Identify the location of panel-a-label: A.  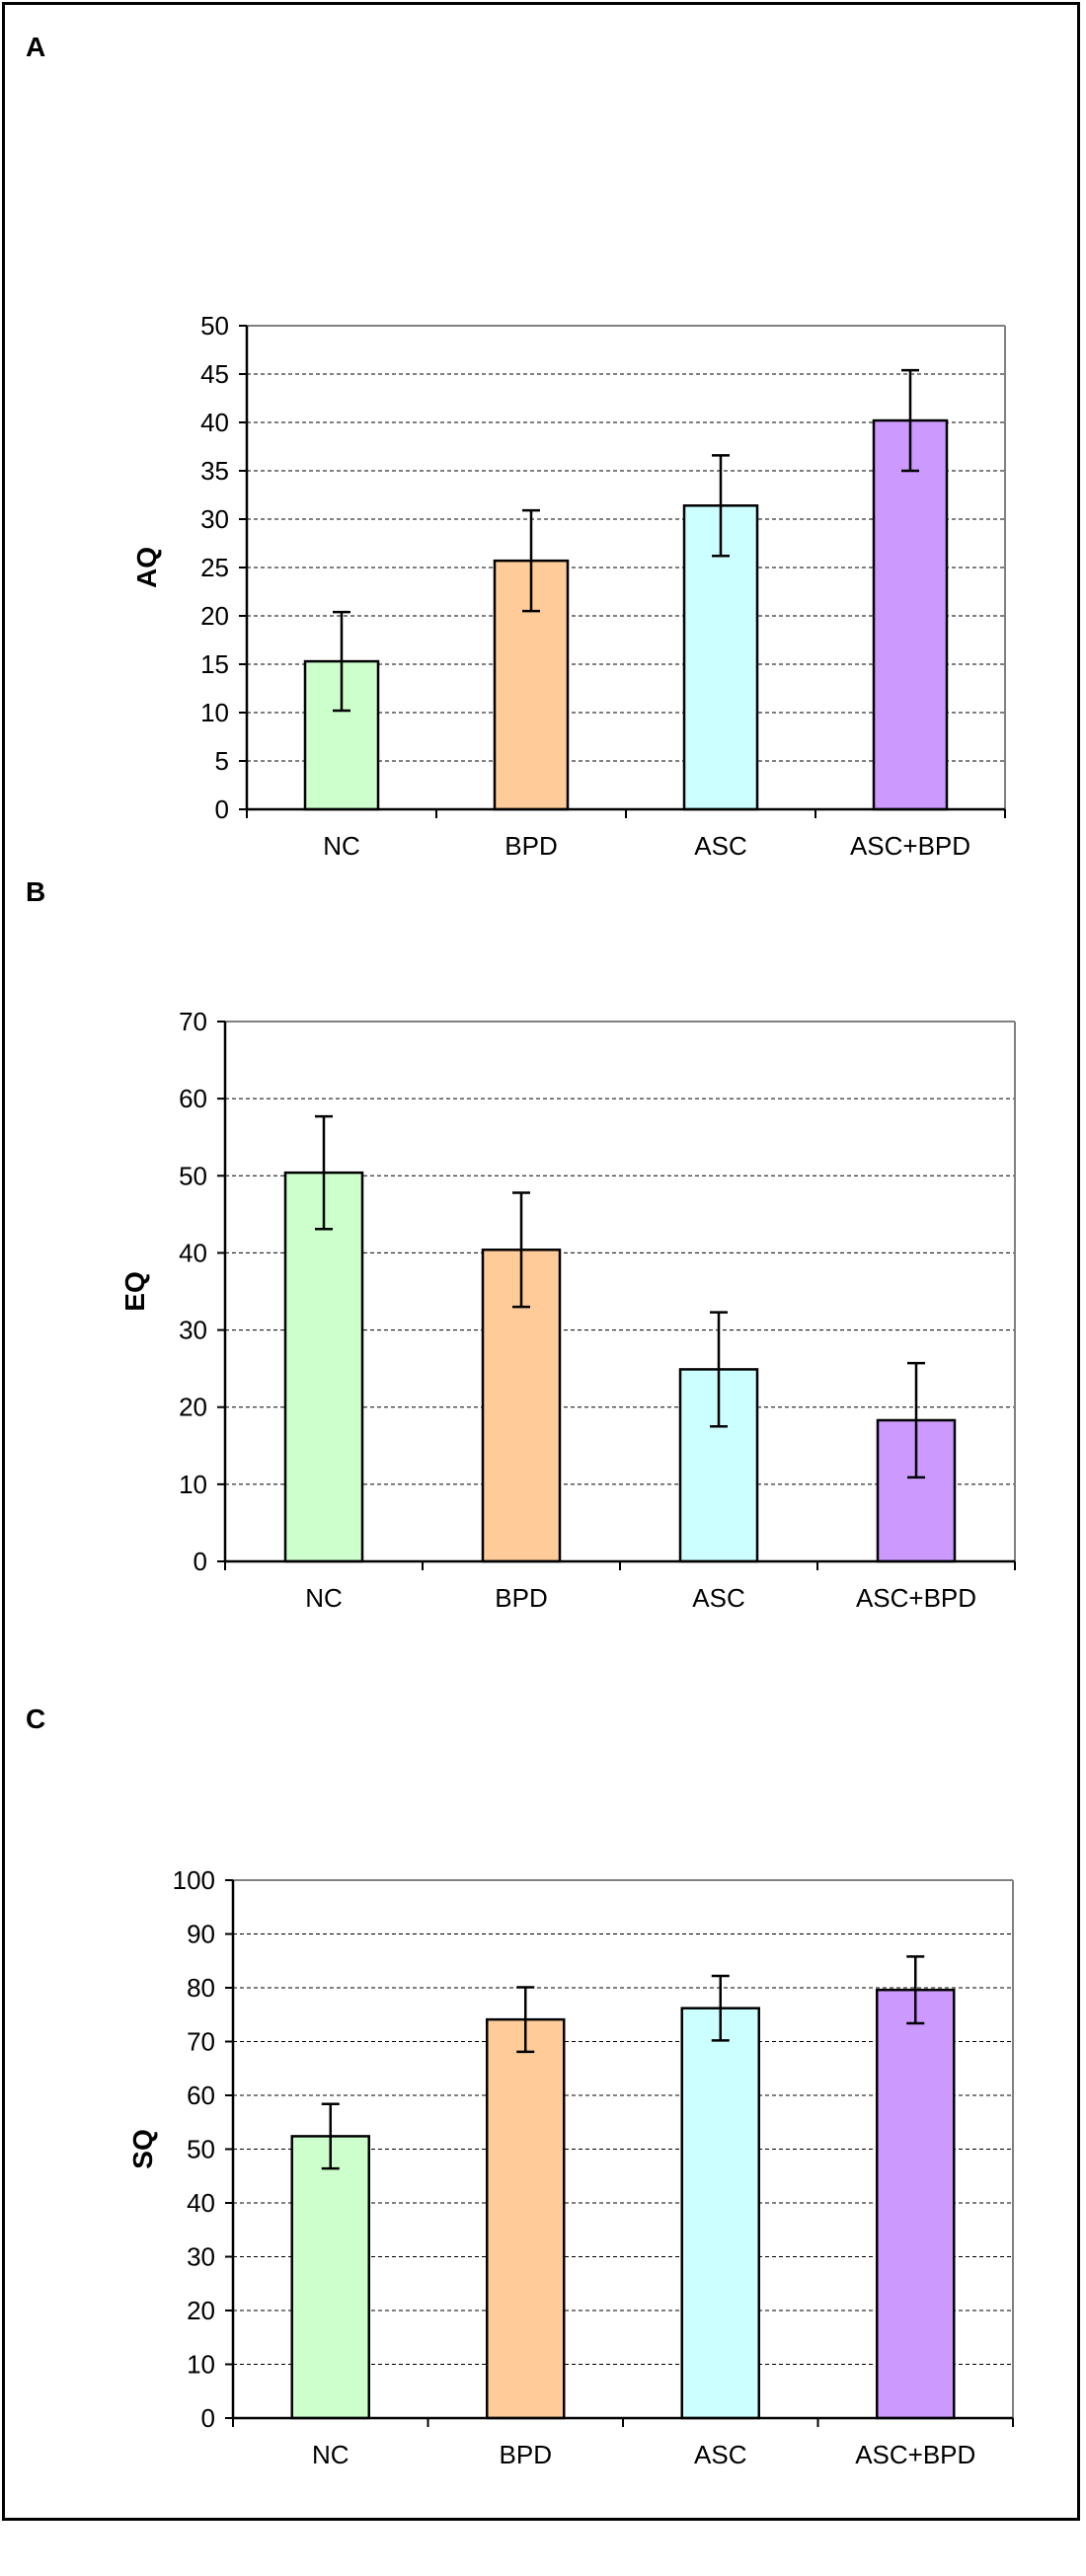
(36, 47).